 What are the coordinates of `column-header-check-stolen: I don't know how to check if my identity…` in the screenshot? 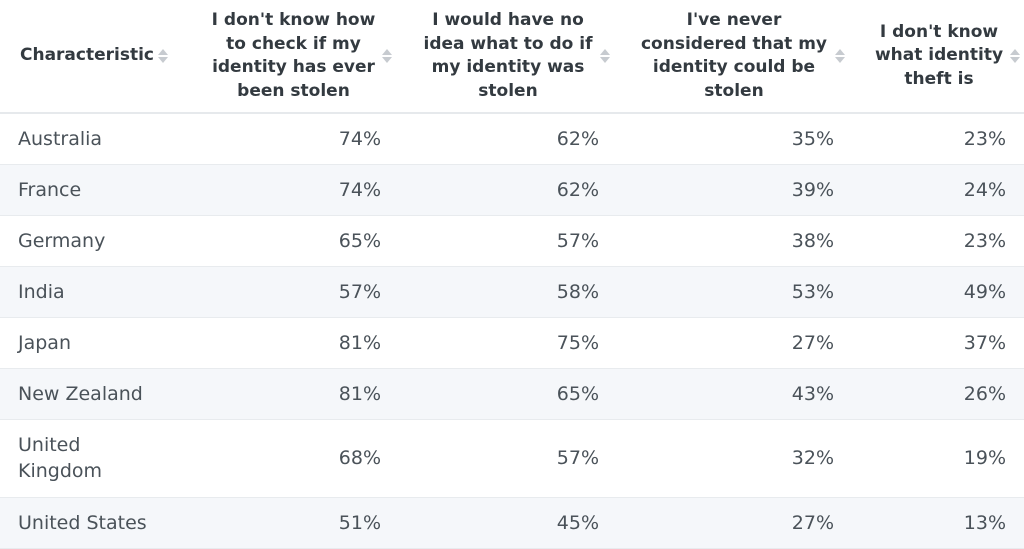 It's located at (289, 57).